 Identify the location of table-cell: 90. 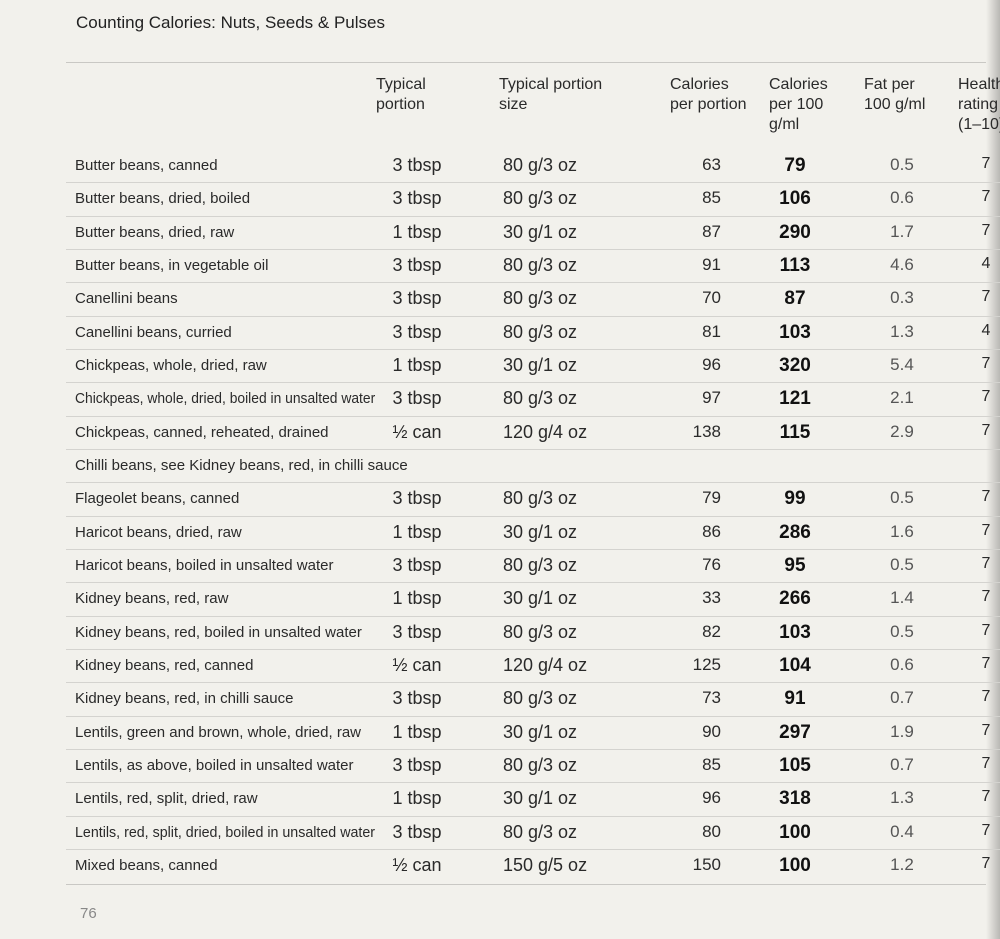
(711, 731).